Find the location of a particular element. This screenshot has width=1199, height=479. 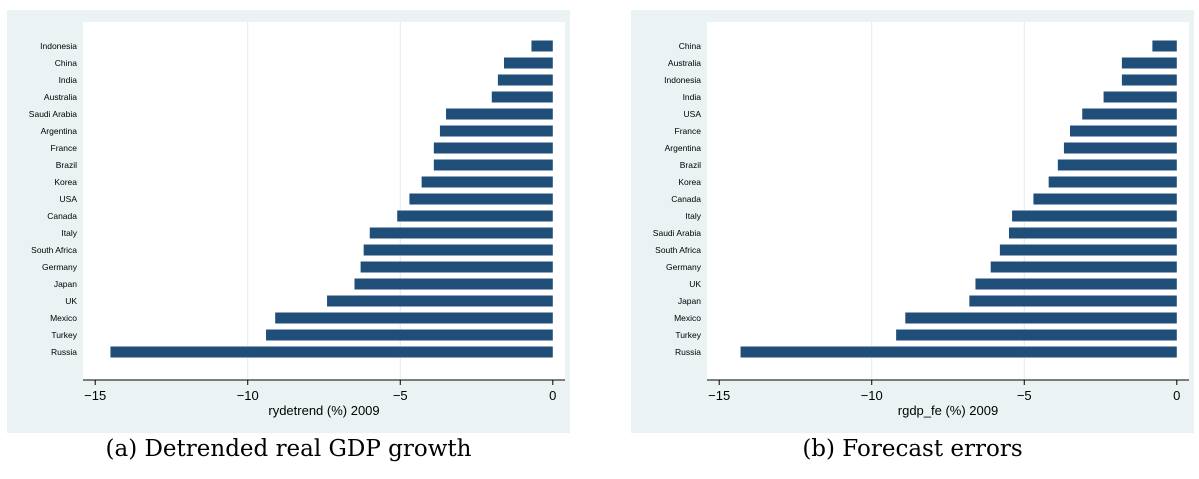

caption-b: (b) Forecast errors is located at coordinates (912, 449).